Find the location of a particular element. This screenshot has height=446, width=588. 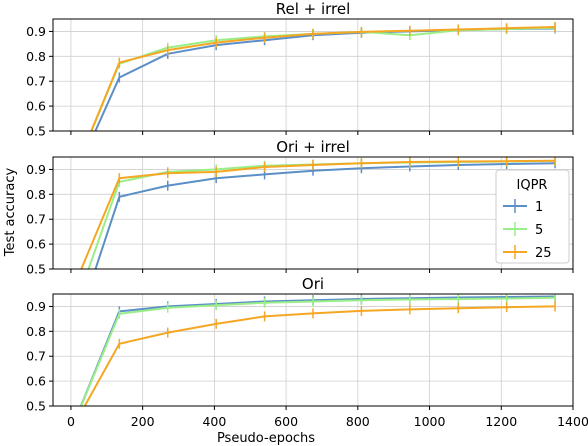

y-axis-label: Test accuracy is located at coordinates (10, 213).